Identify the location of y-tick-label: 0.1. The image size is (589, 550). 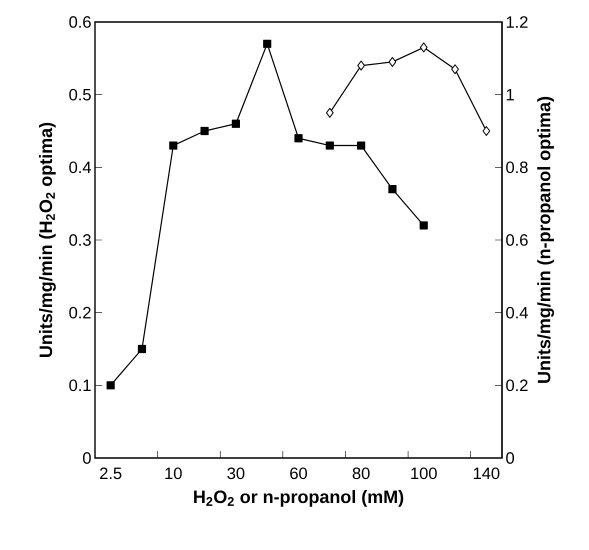
(80, 386).